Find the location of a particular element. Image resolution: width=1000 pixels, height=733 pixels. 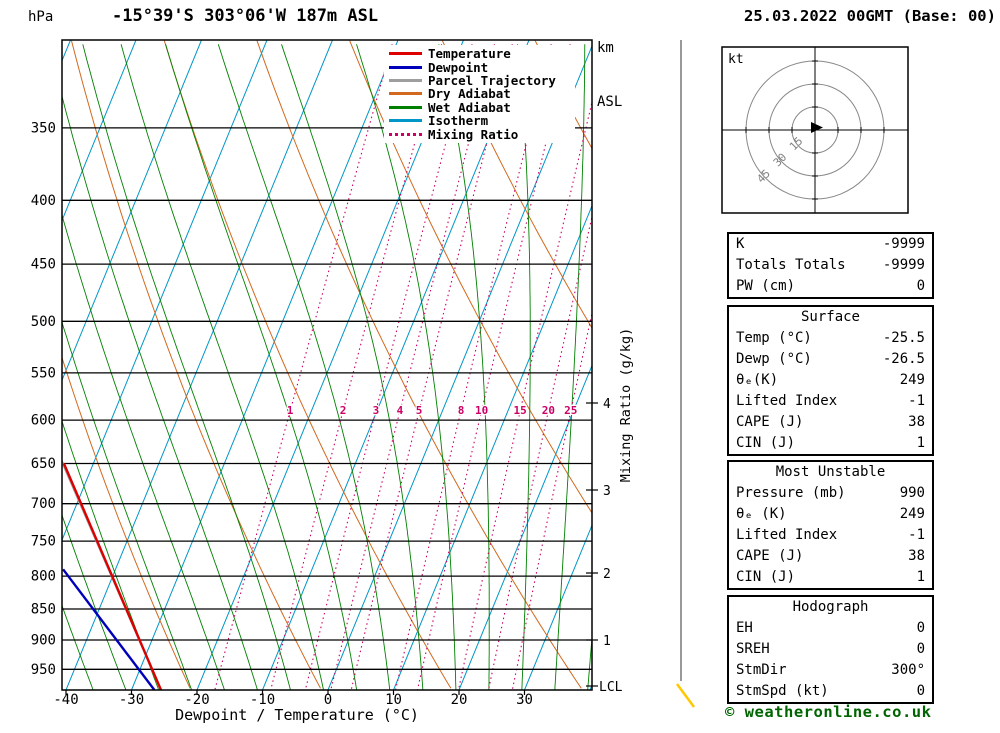

svg-text: 5 is located at coordinates (419, 410).